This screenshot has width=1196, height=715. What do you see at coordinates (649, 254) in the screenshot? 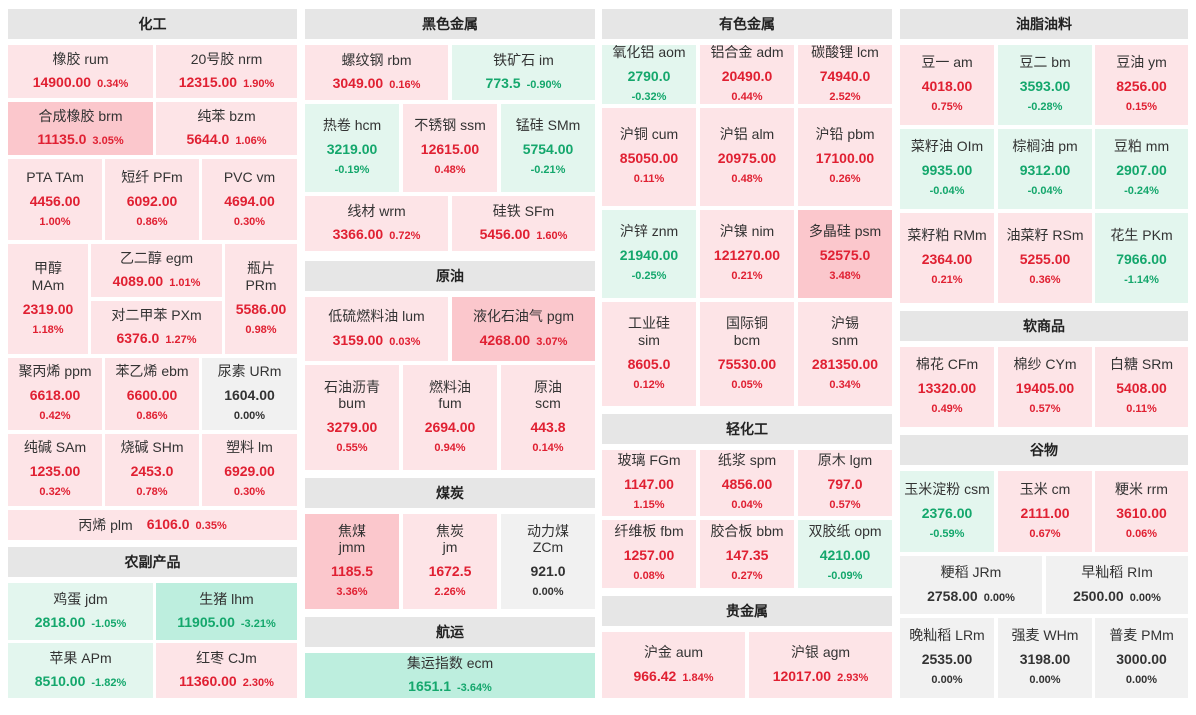
I see `commodity-tile: 沪锌 znm 21940.00 -0.25%` at bounding box center [649, 254].